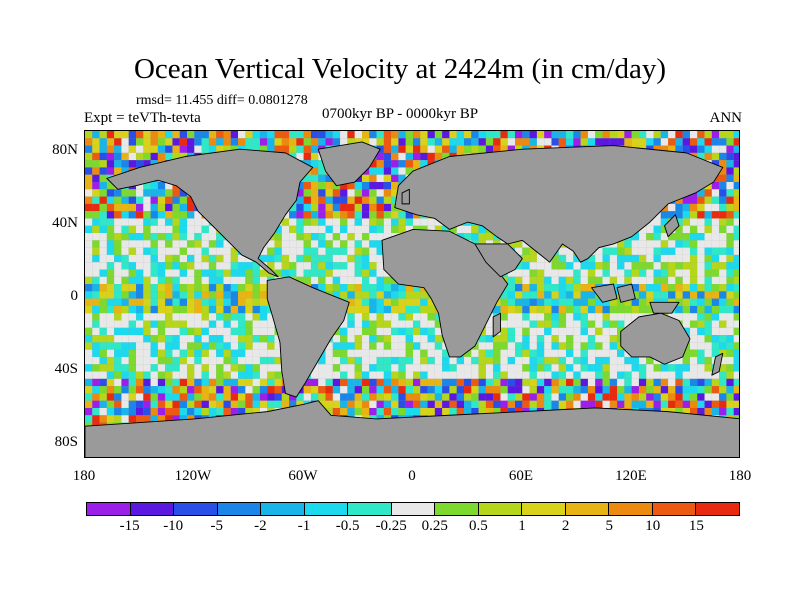 This screenshot has height=600, width=800. Describe the element at coordinates (740, 476) in the screenshot. I see `lon-label-180e: 180` at that location.